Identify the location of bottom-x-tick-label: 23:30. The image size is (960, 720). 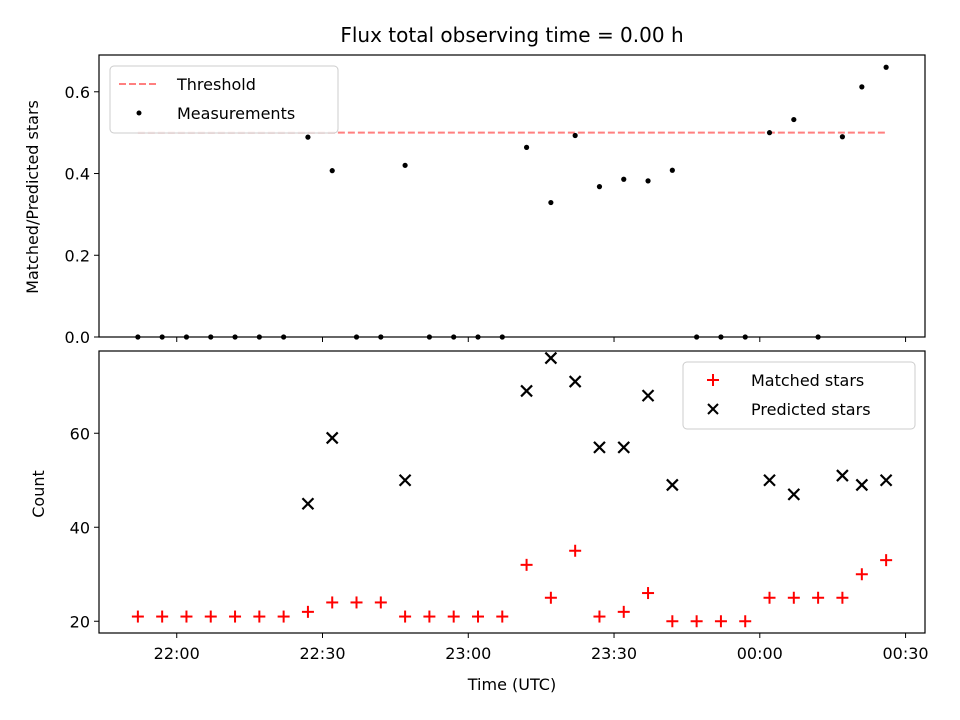
(614, 653).